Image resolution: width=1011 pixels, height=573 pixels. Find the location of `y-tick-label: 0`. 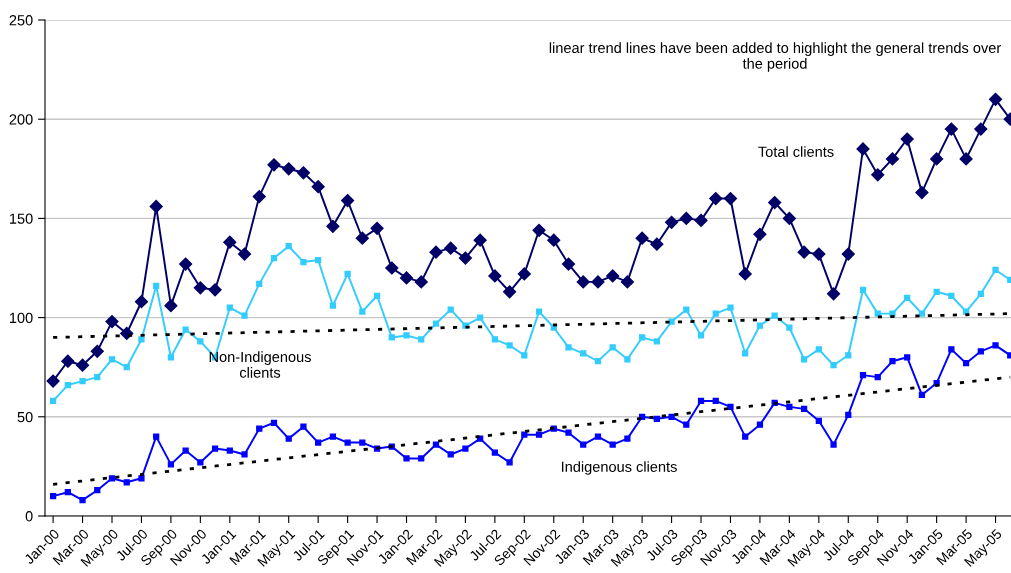

y-tick-label: 0 is located at coordinates (29, 516).